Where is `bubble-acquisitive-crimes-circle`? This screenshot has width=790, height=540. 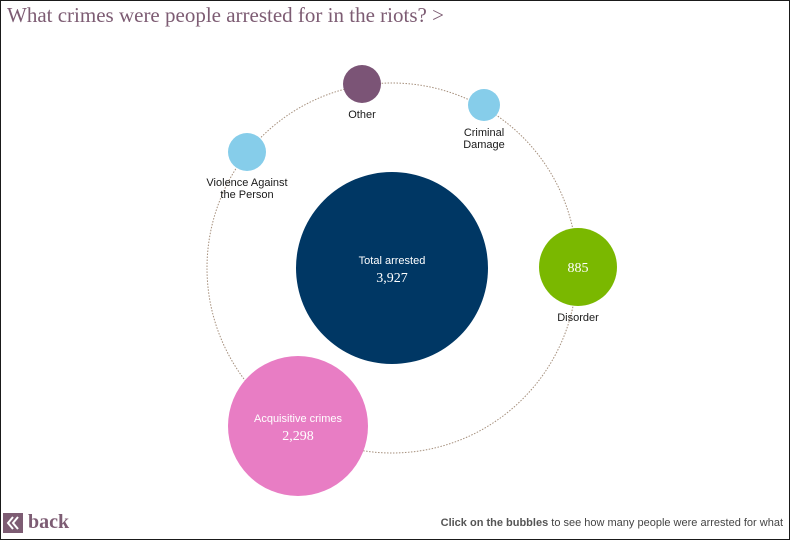
bubble-acquisitive-crimes-circle is located at coordinates (298, 426).